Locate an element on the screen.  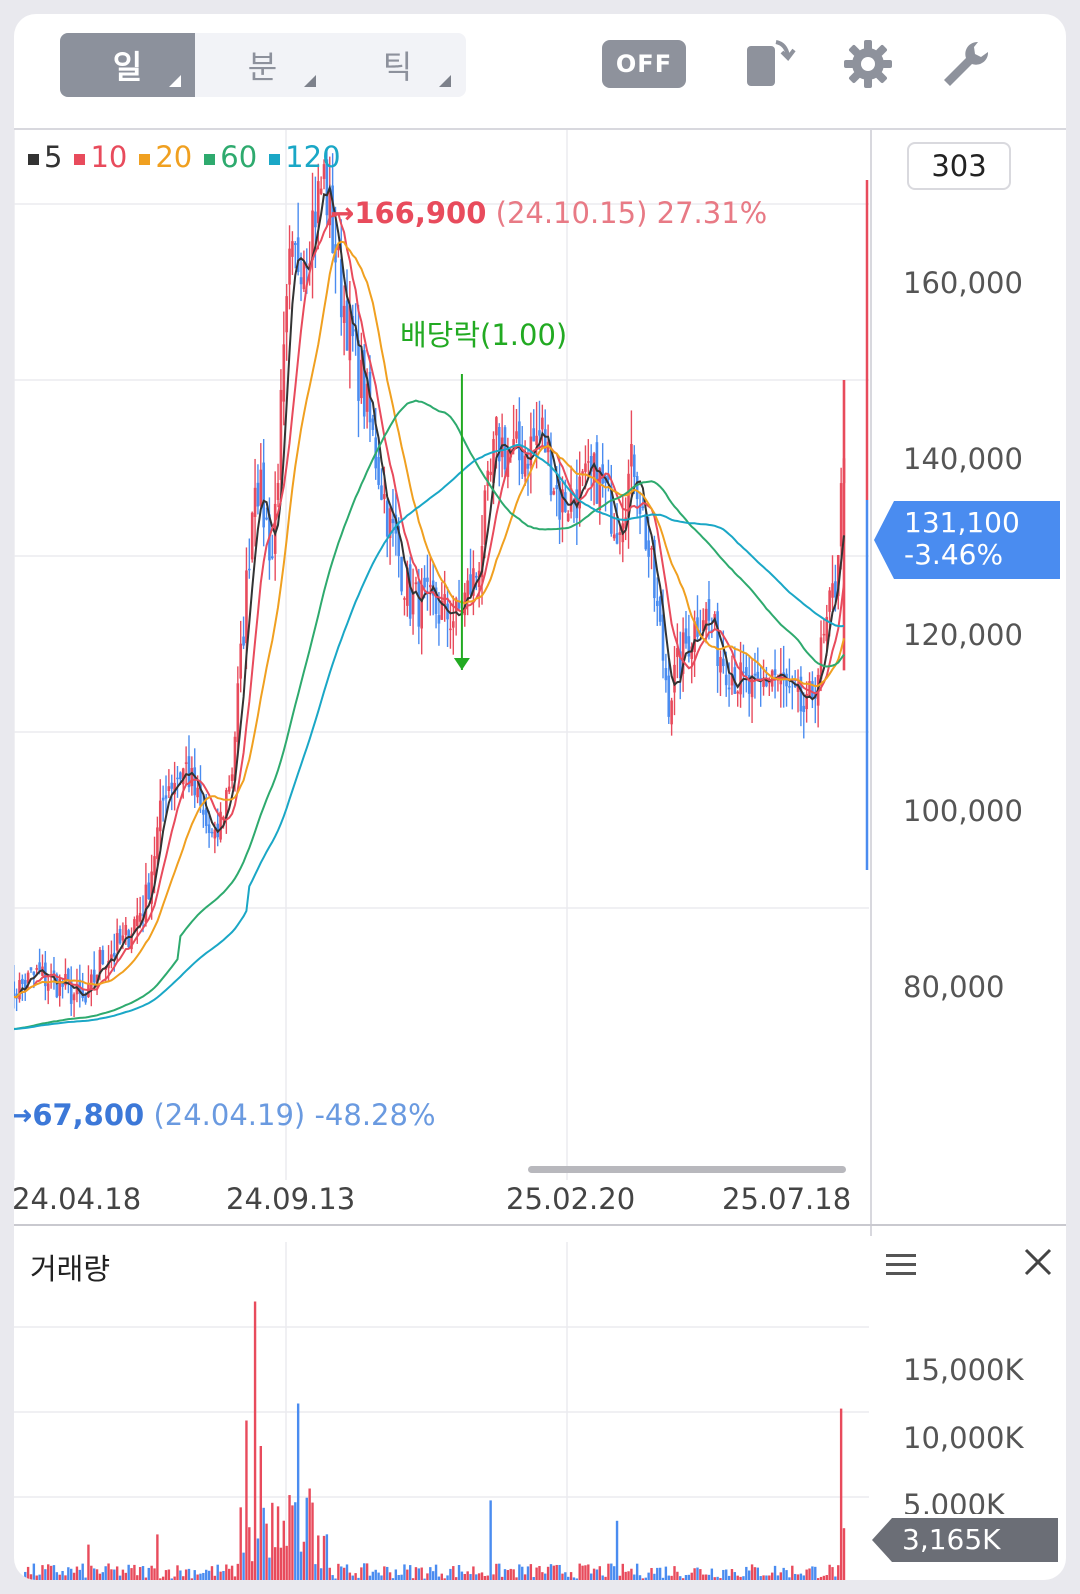
rotate-screen-icon is located at coordinates (770, 64).